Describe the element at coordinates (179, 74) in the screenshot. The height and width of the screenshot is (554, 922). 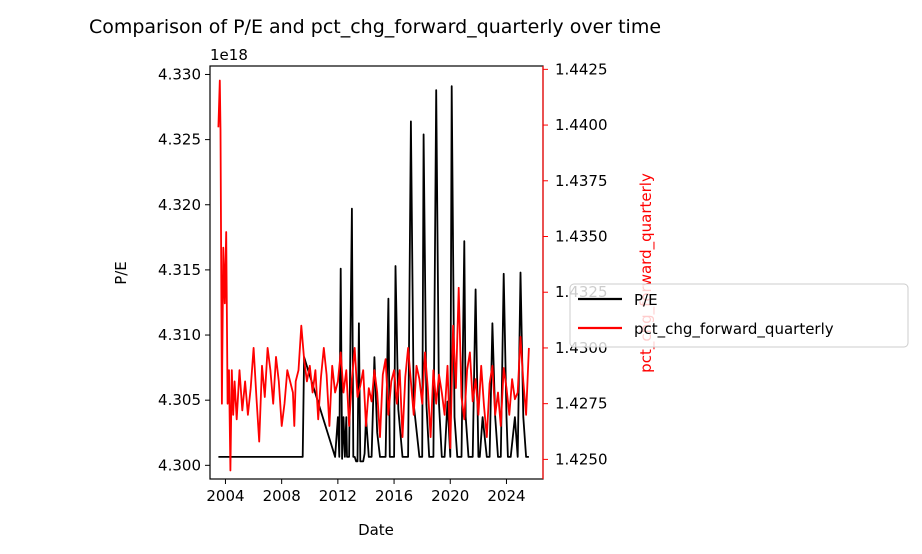
I see `left-y-tick-label: 4.330` at that location.